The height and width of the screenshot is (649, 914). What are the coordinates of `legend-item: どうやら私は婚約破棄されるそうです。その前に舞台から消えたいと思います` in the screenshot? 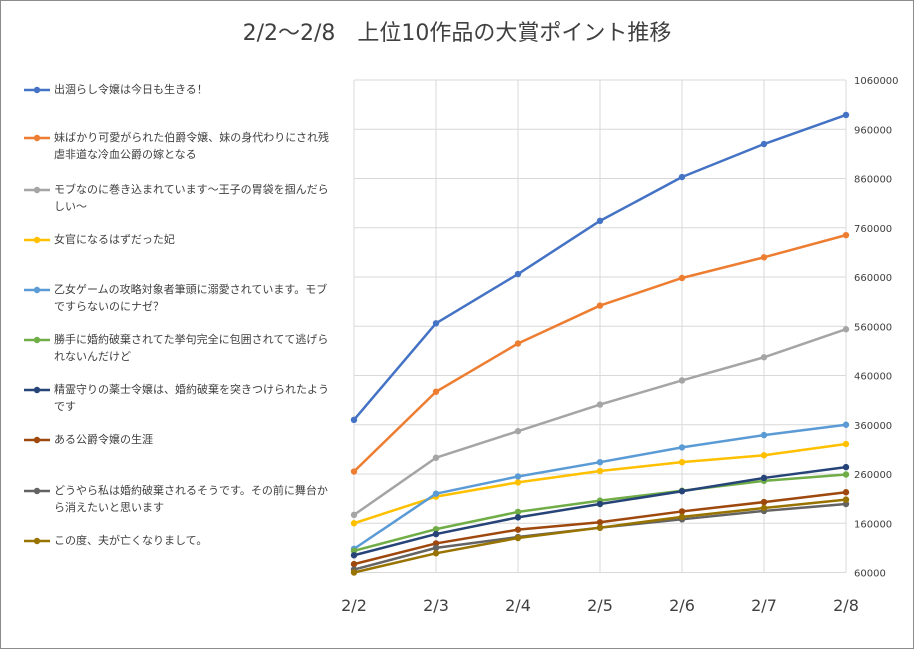 It's located at (178, 499).